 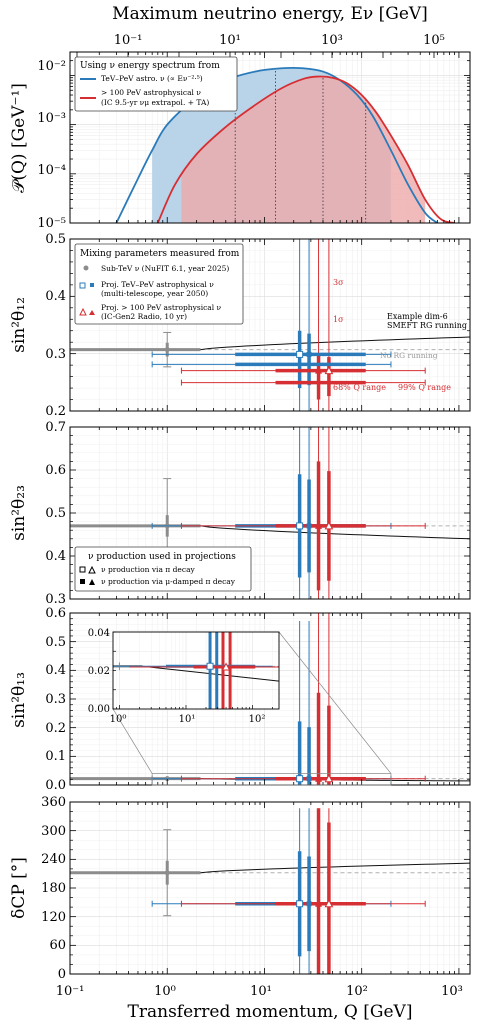 I want to click on y-tick-label: 0.7, so click(x=55, y=427).